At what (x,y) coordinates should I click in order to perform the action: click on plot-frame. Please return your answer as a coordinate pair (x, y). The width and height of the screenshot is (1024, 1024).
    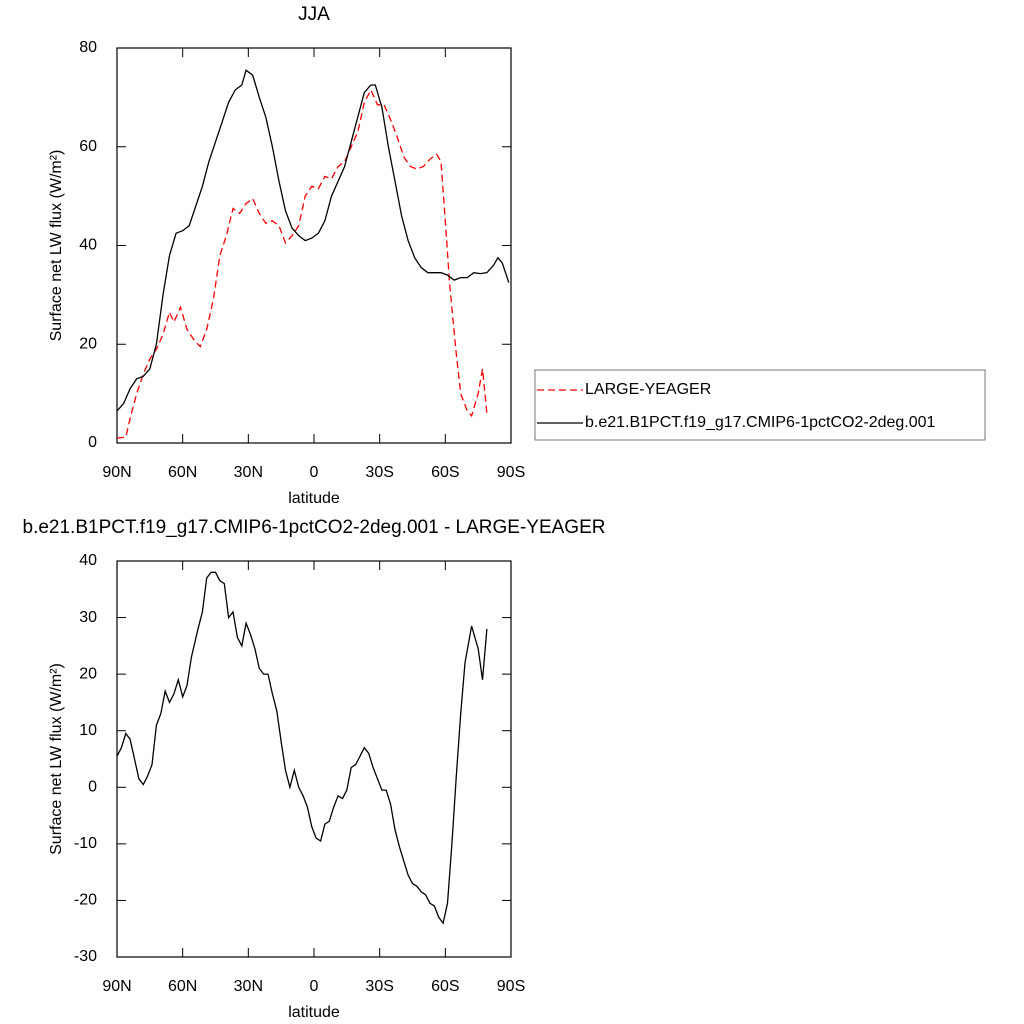
    Looking at the image, I should click on (314, 245).